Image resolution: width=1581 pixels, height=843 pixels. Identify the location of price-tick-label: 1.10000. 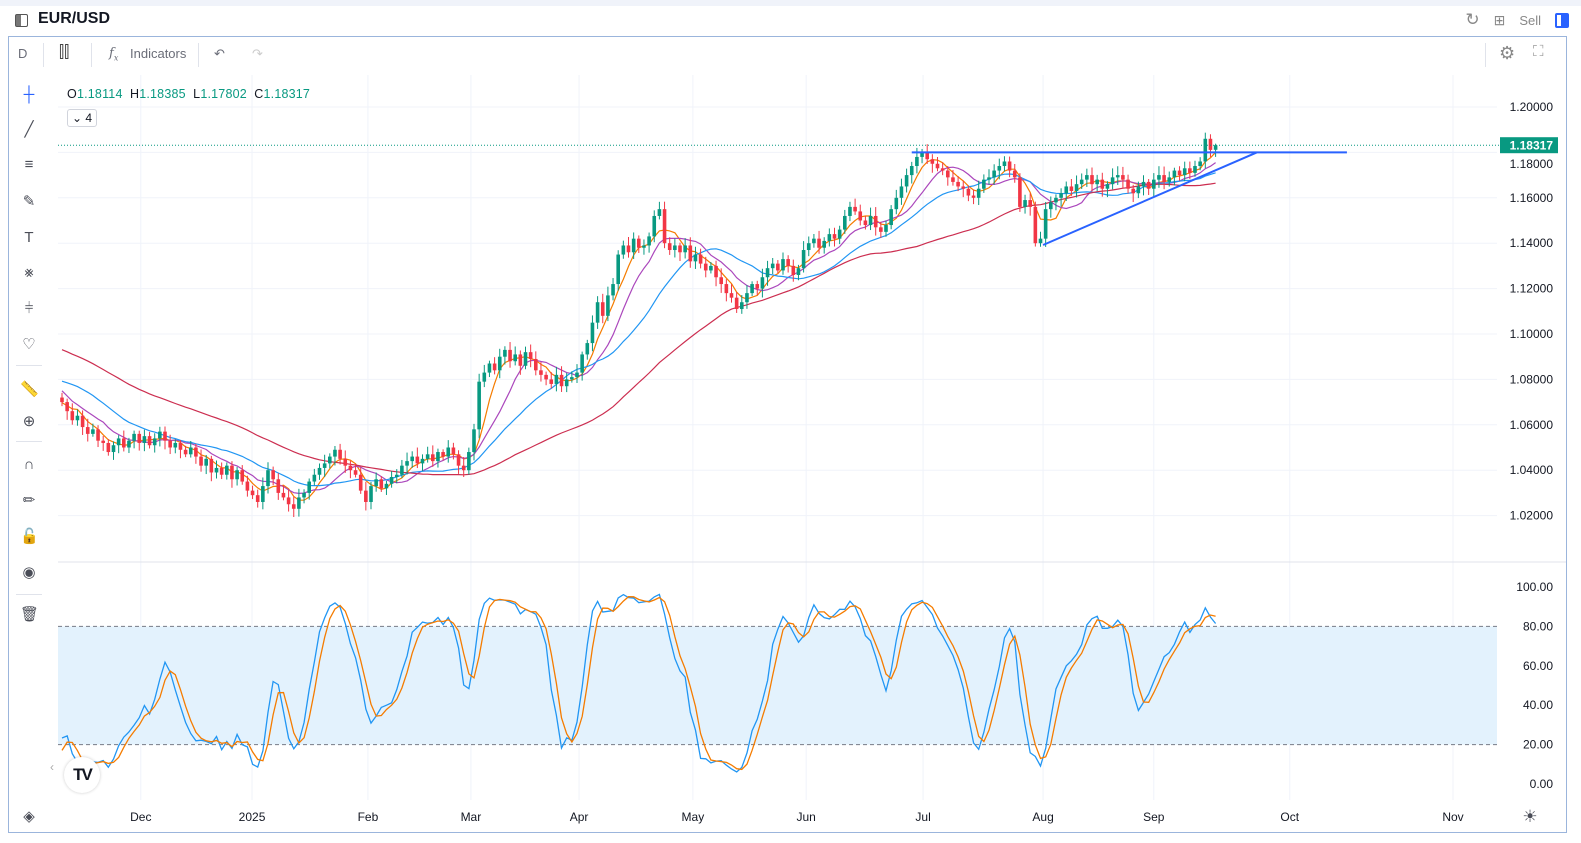
(1532, 334).